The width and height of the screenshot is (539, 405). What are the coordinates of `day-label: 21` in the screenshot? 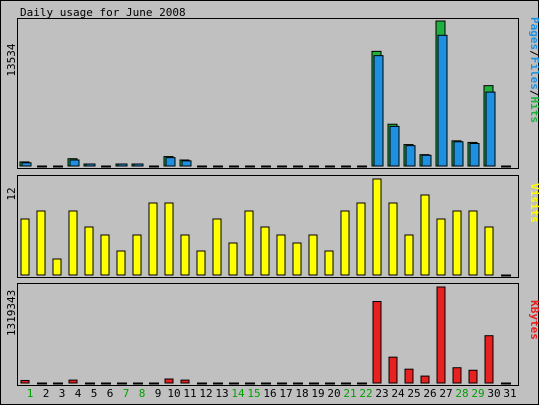 It's located at (349, 393).